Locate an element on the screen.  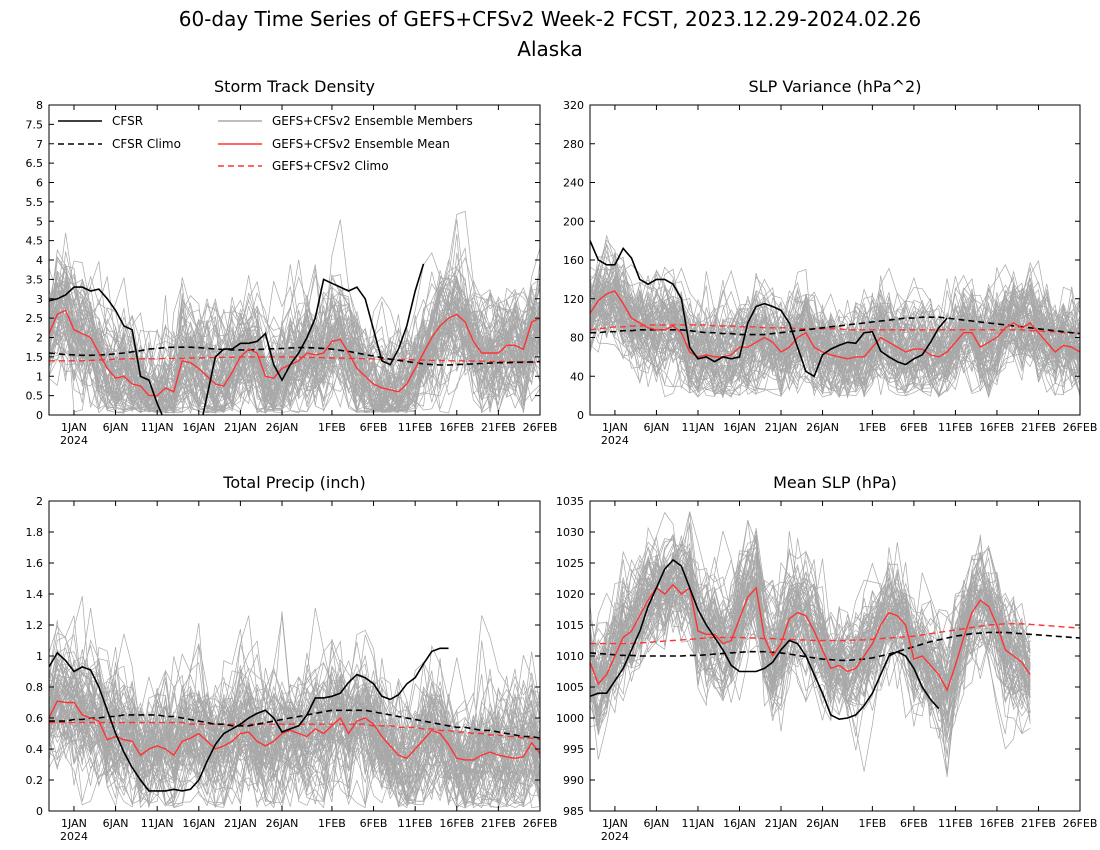
ensemble-mean-line is located at coordinates (294, 730).